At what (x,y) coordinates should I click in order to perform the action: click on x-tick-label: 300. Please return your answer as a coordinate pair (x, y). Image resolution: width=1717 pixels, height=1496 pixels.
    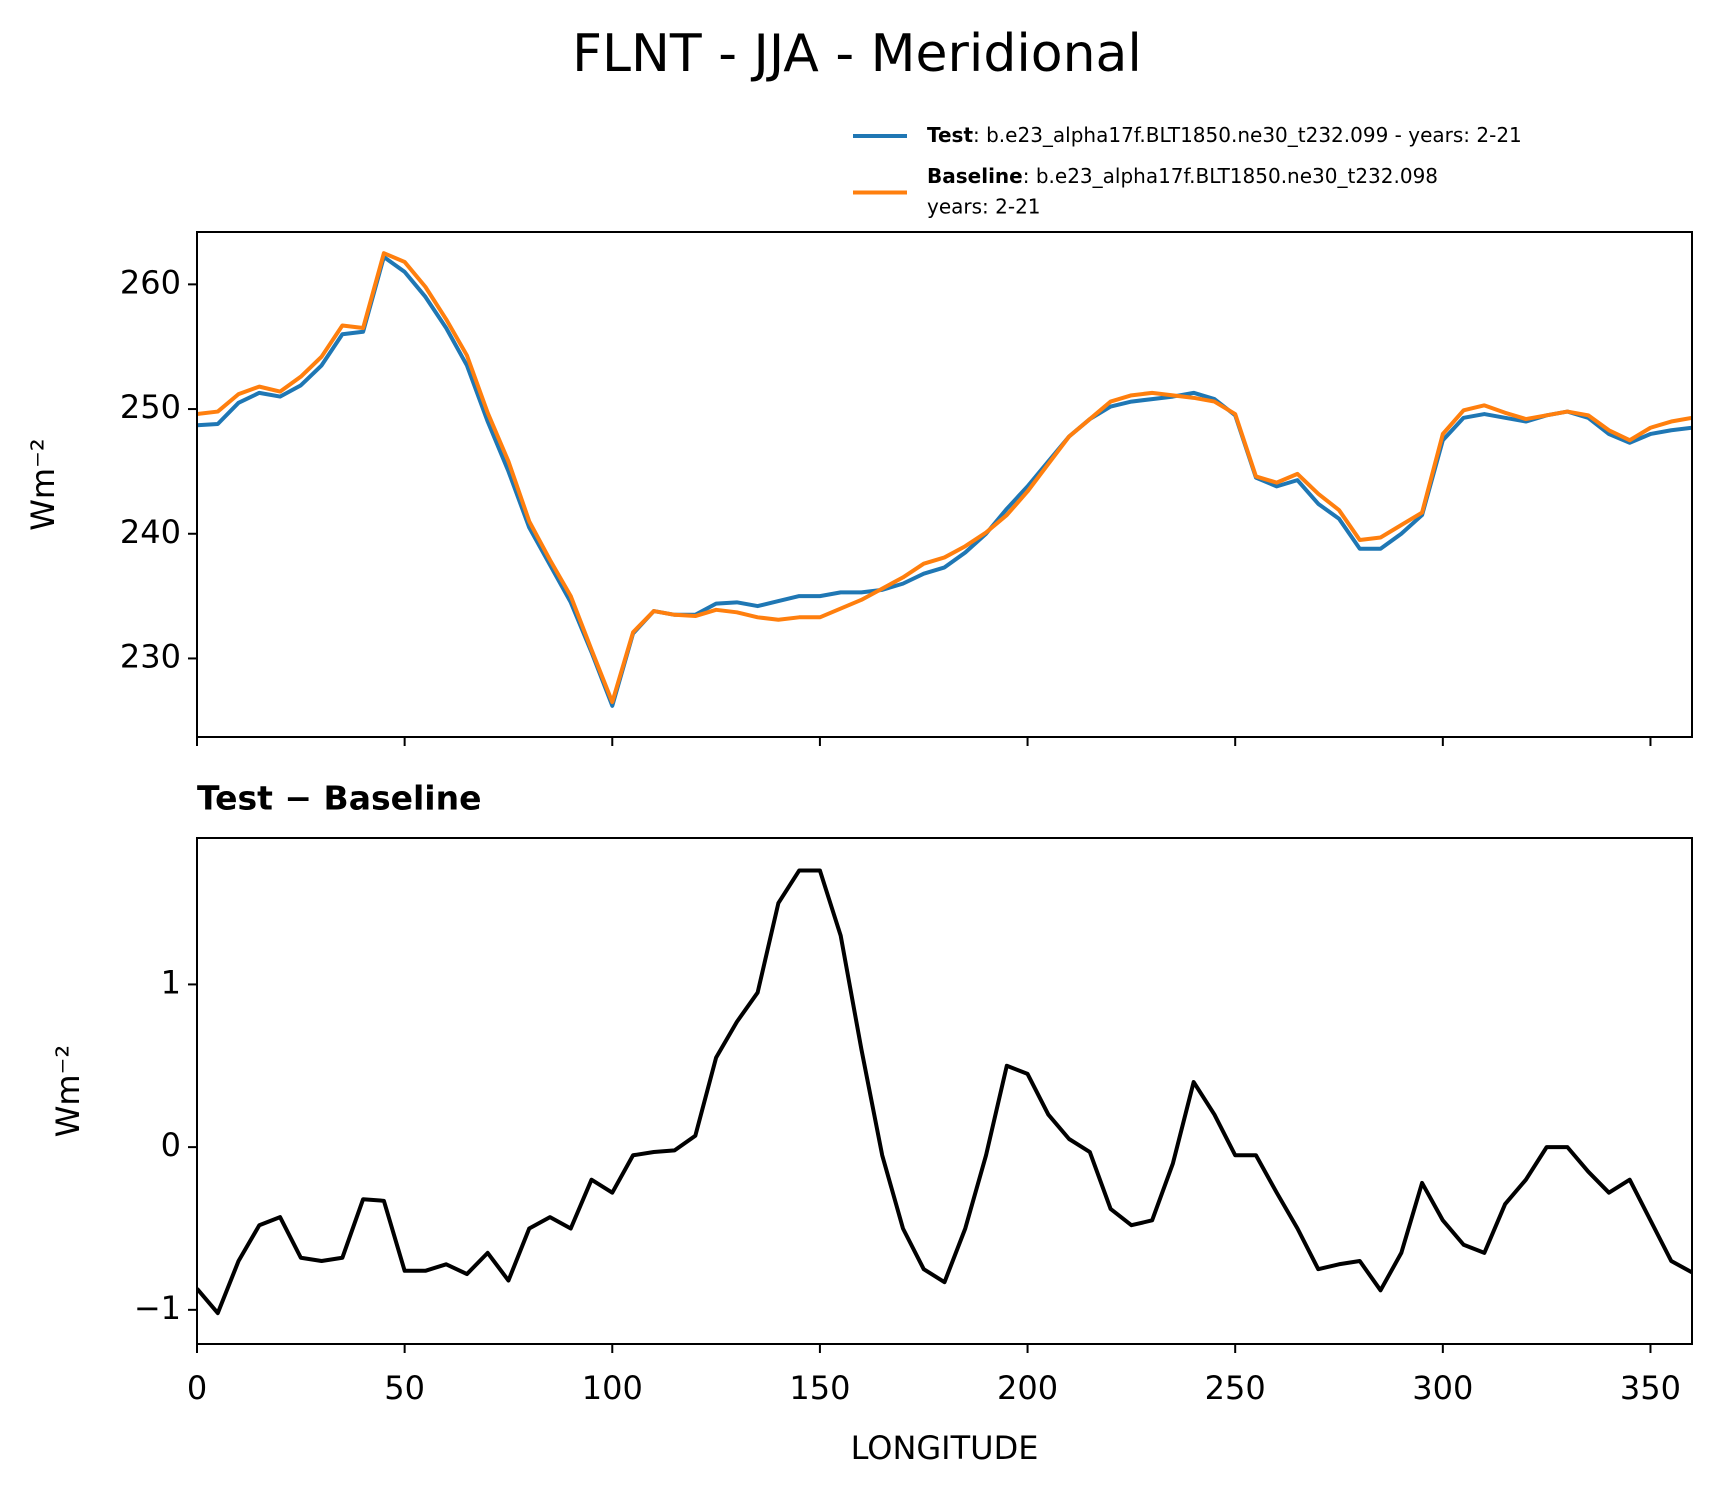
    Looking at the image, I should click on (1442, 1388).